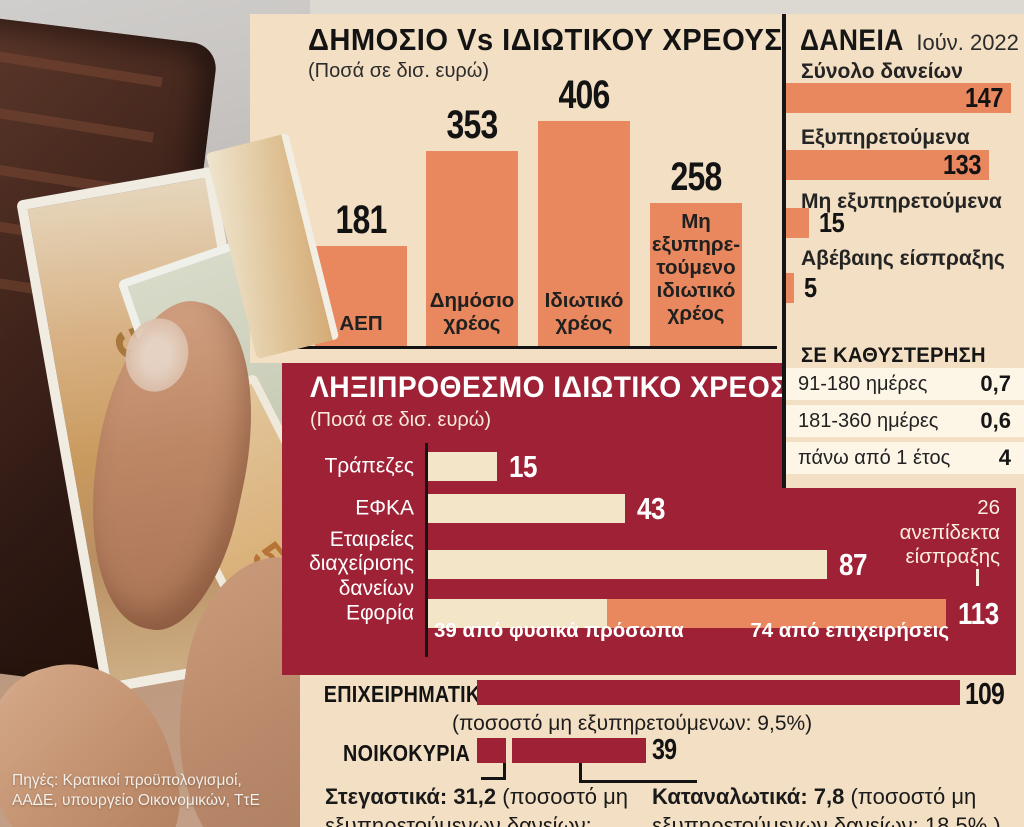 The width and height of the screenshot is (1024, 827). I want to click on top-chart-title: ΔΗΜΟΣΙΟ Vs ΙΔΙΩΤΙΚΟΥ ΧΡΕΟΥΣ, so click(545, 39).